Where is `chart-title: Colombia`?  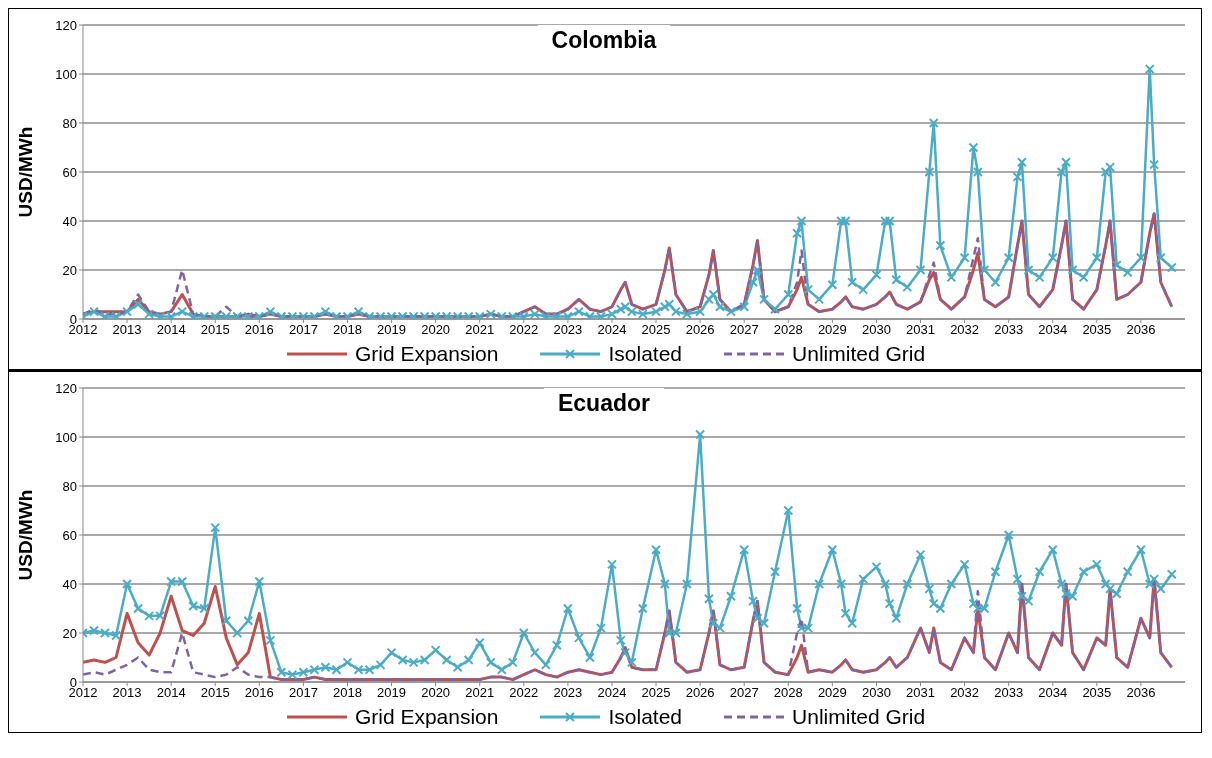 chart-title: Colombia is located at coordinates (604, 40).